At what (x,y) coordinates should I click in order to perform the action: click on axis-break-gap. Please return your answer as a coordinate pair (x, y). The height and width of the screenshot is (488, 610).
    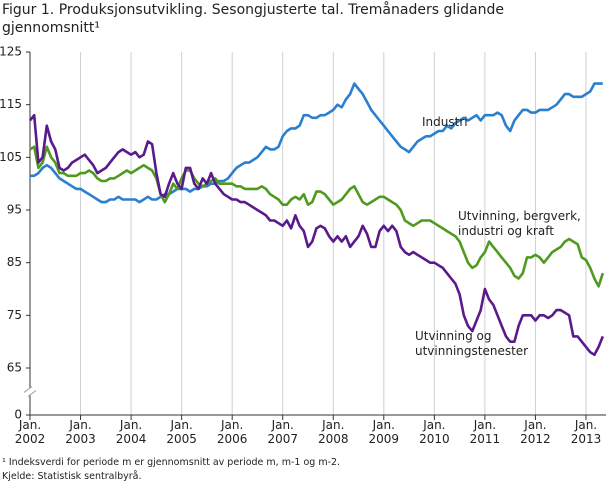
    Looking at the image, I should click on (30, 391).